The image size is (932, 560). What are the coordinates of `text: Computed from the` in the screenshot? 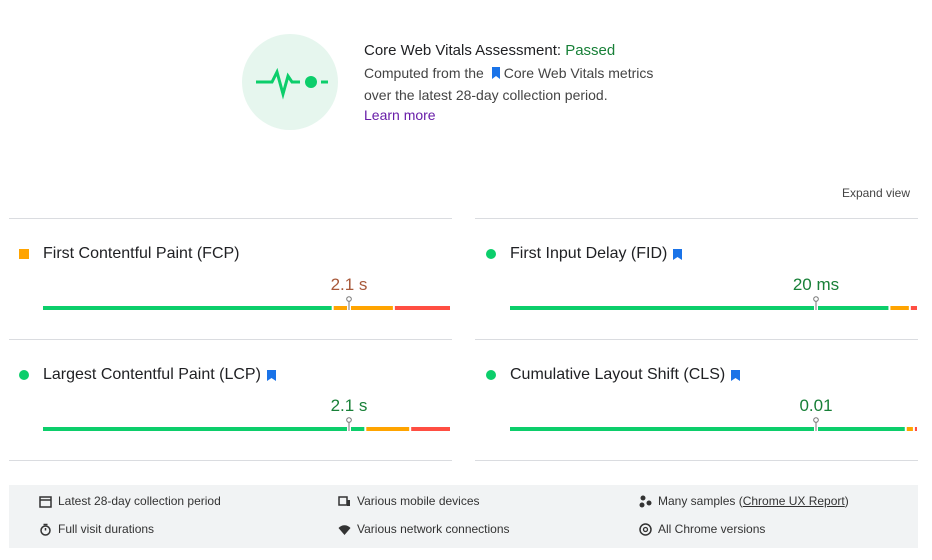 It's located at (424, 73).